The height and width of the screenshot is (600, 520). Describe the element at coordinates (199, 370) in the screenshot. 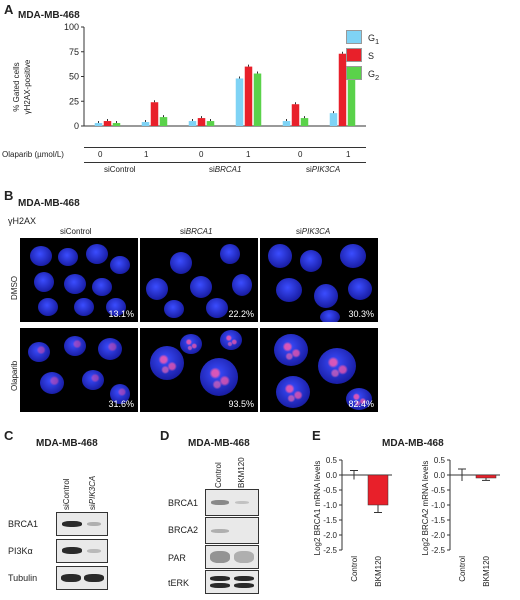

I see `micrograph-olaparib-sibrca1: 93.5%` at that location.